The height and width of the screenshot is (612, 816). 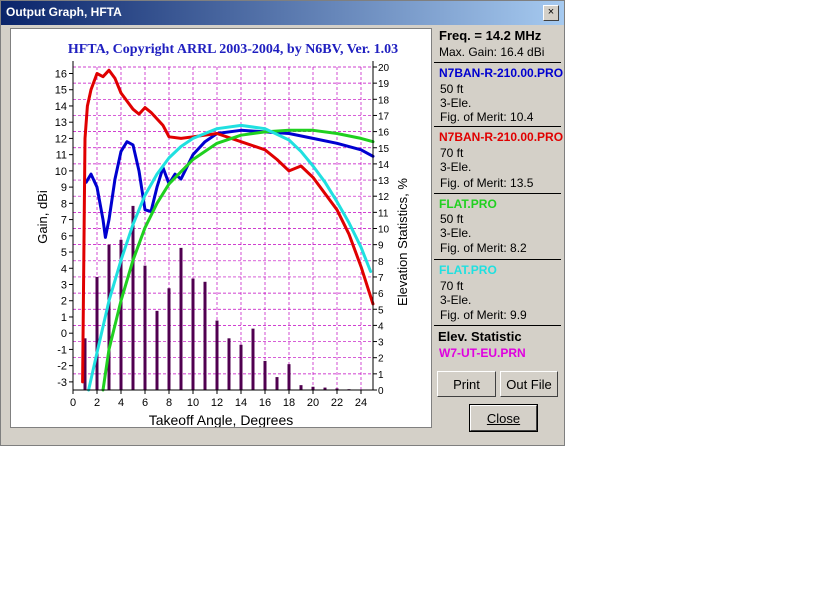 I want to click on entry-3-elements: 3-Ele., so click(x=456, y=233).